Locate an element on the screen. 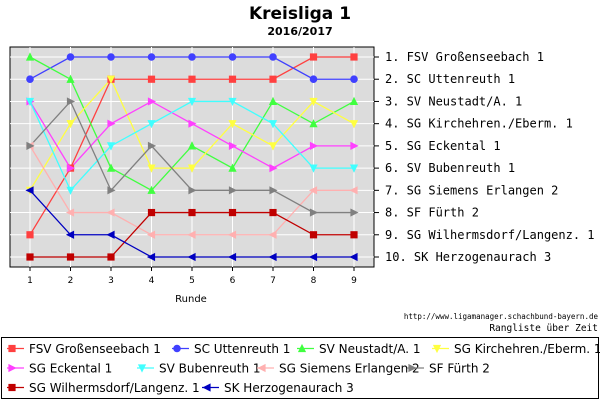 The width and height of the screenshot is (600, 400). standing-label: 10. SK Herzogenaurach 3 is located at coordinates (468, 257).